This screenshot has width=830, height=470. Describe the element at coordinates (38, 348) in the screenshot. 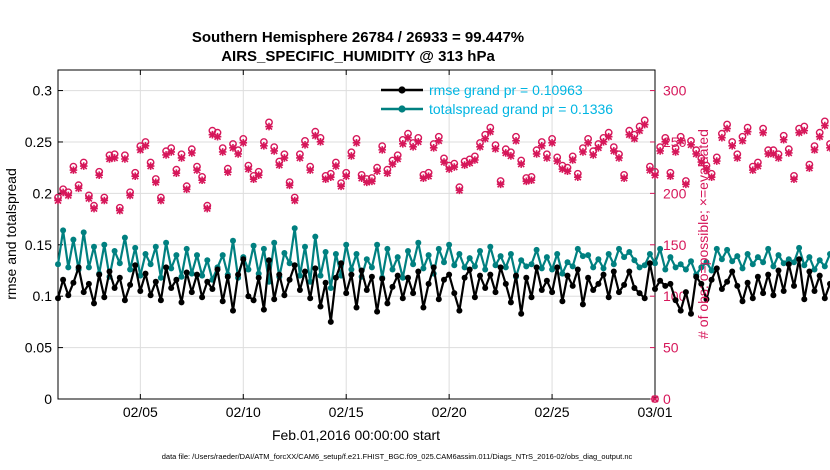

I see `left-y-tick-label: 0.05` at that location.